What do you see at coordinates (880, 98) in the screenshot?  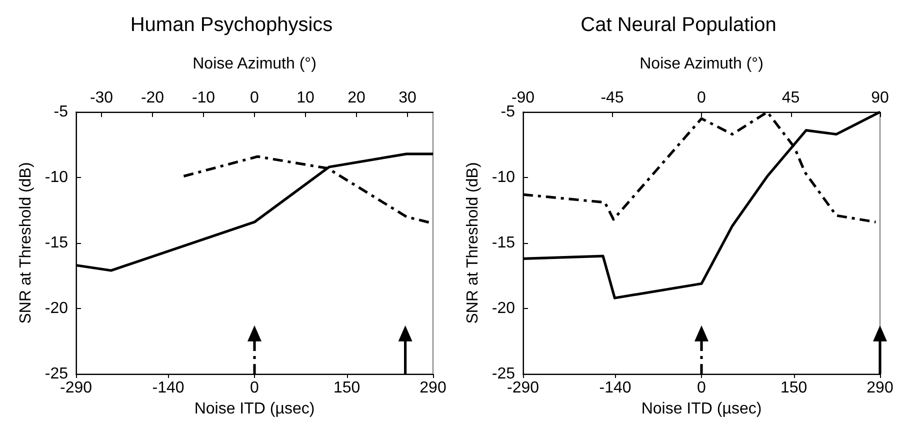 I see `x2-tick-label: 90` at bounding box center [880, 98].